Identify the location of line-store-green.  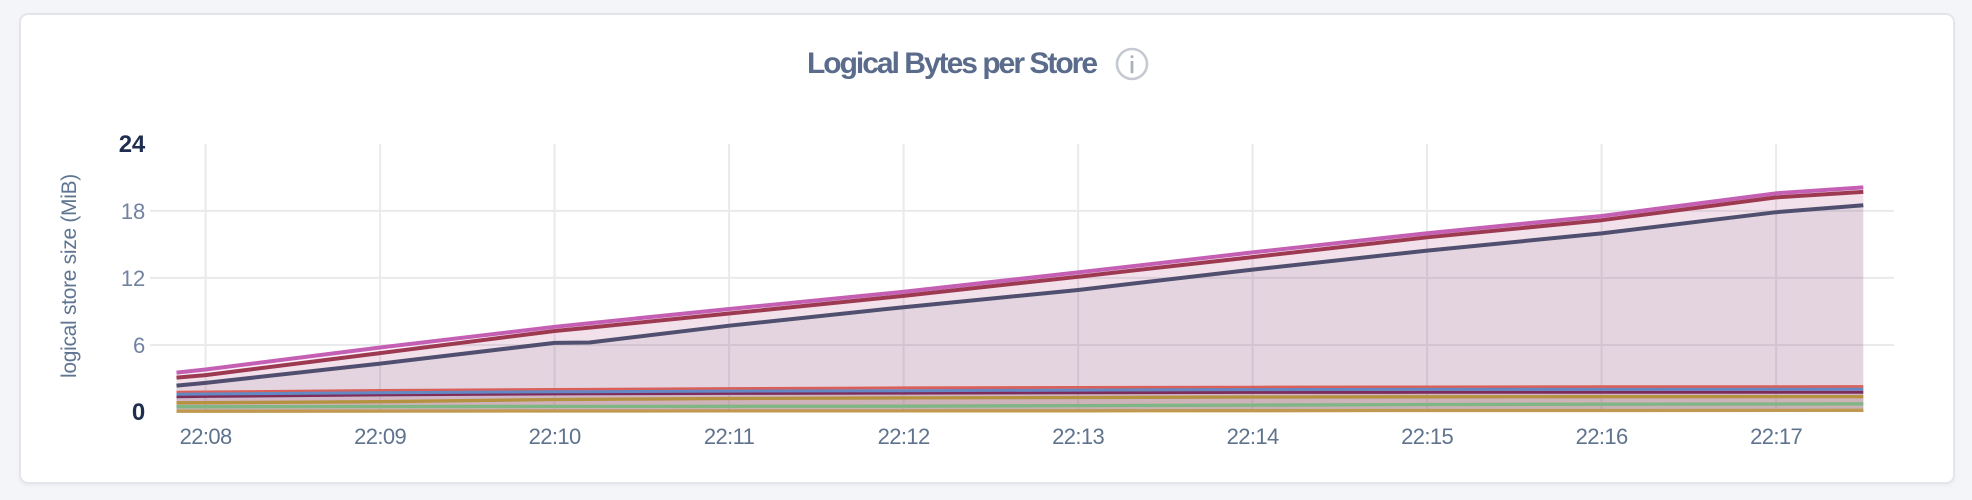
(1020, 405).